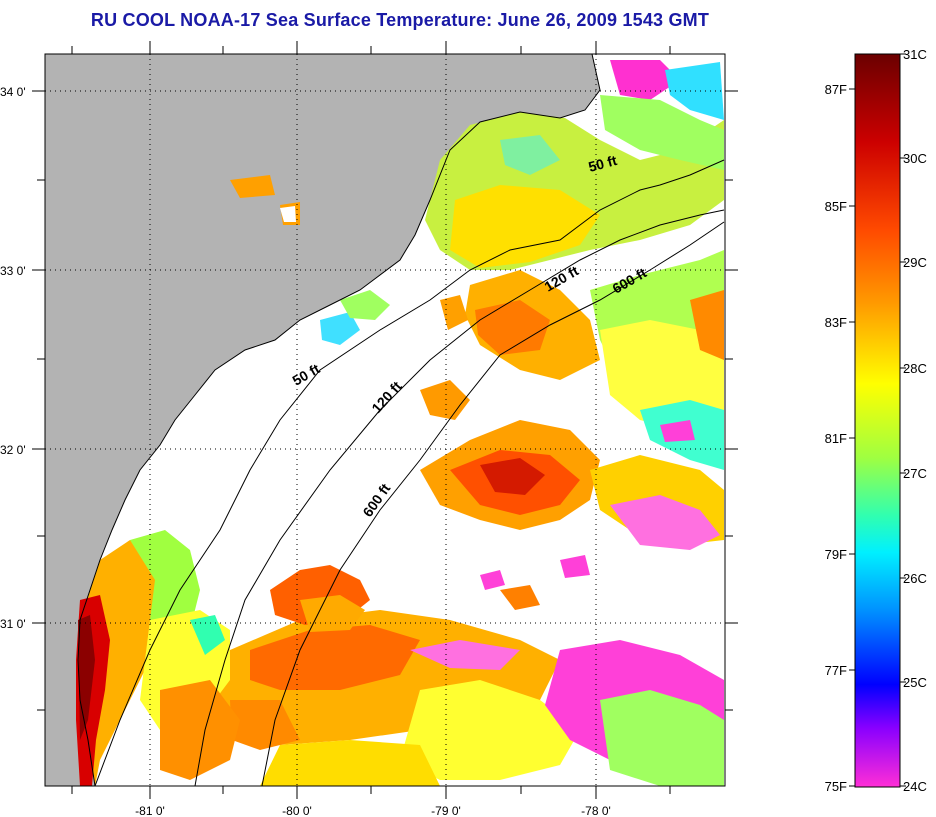 The image size is (936, 817). What do you see at coordinates (603, 163) in the screenshot?
I see `contour-label-50ft-north: 50 ft` at bounding box center [603, 163].